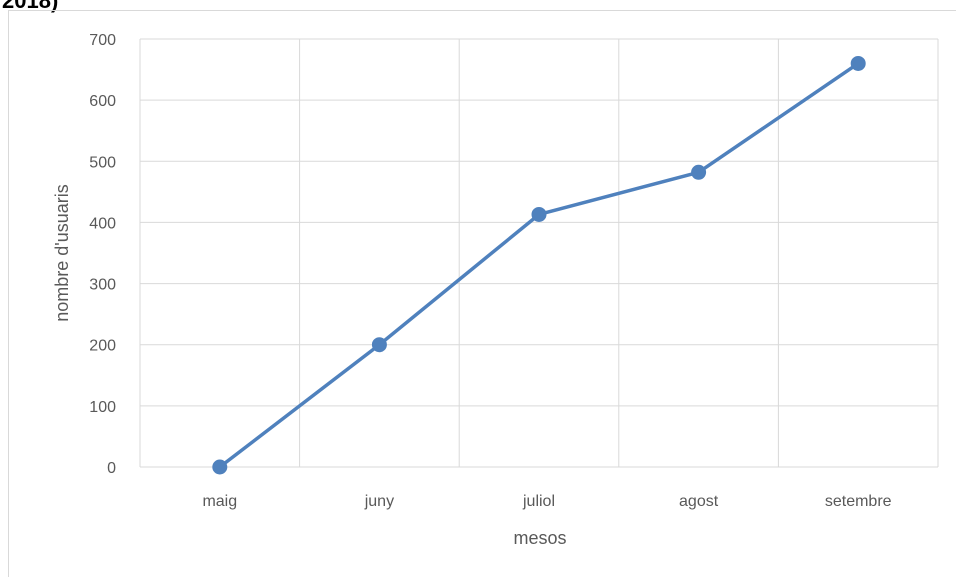  Describe the element at coordinates (62, 253) in the screenshot. I see `y-axis-title: nombre d'usuaris` at that location.